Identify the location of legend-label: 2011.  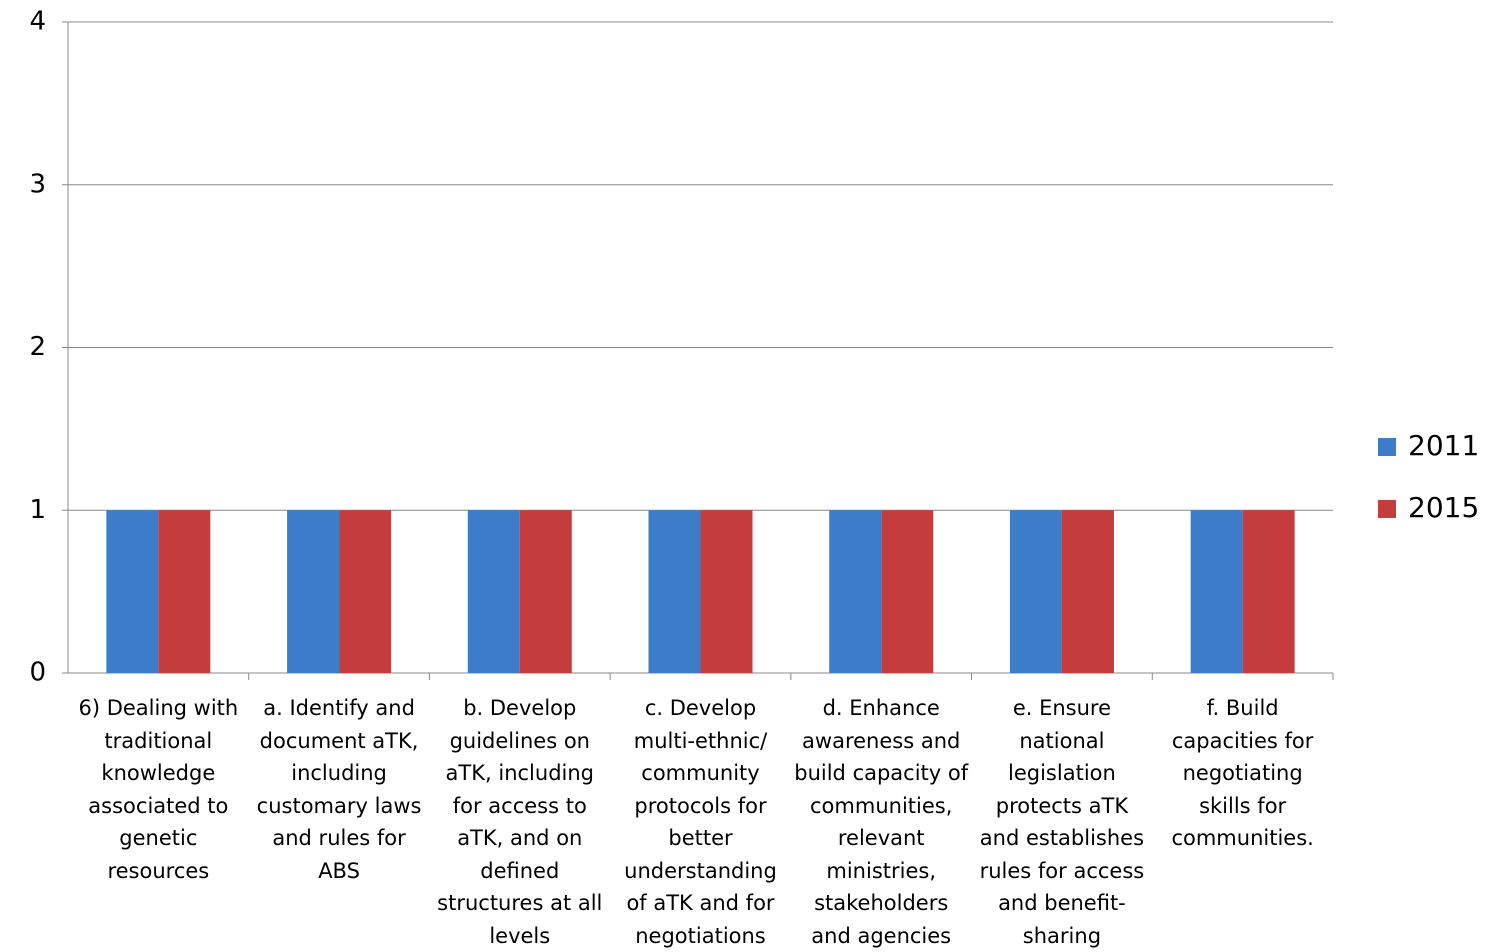
(1443, 445).